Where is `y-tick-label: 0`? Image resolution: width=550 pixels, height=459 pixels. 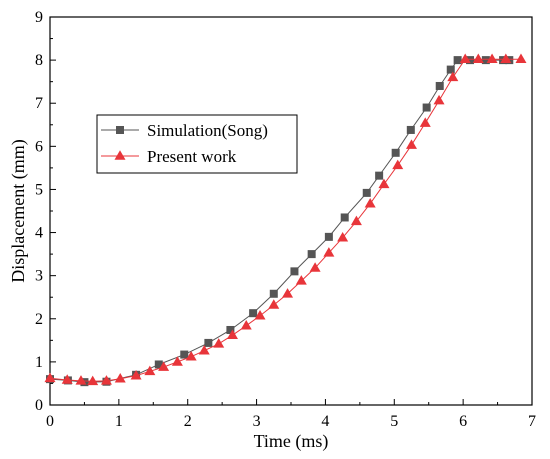
y-tick-label: 0 is located at coordinates (39, 405).